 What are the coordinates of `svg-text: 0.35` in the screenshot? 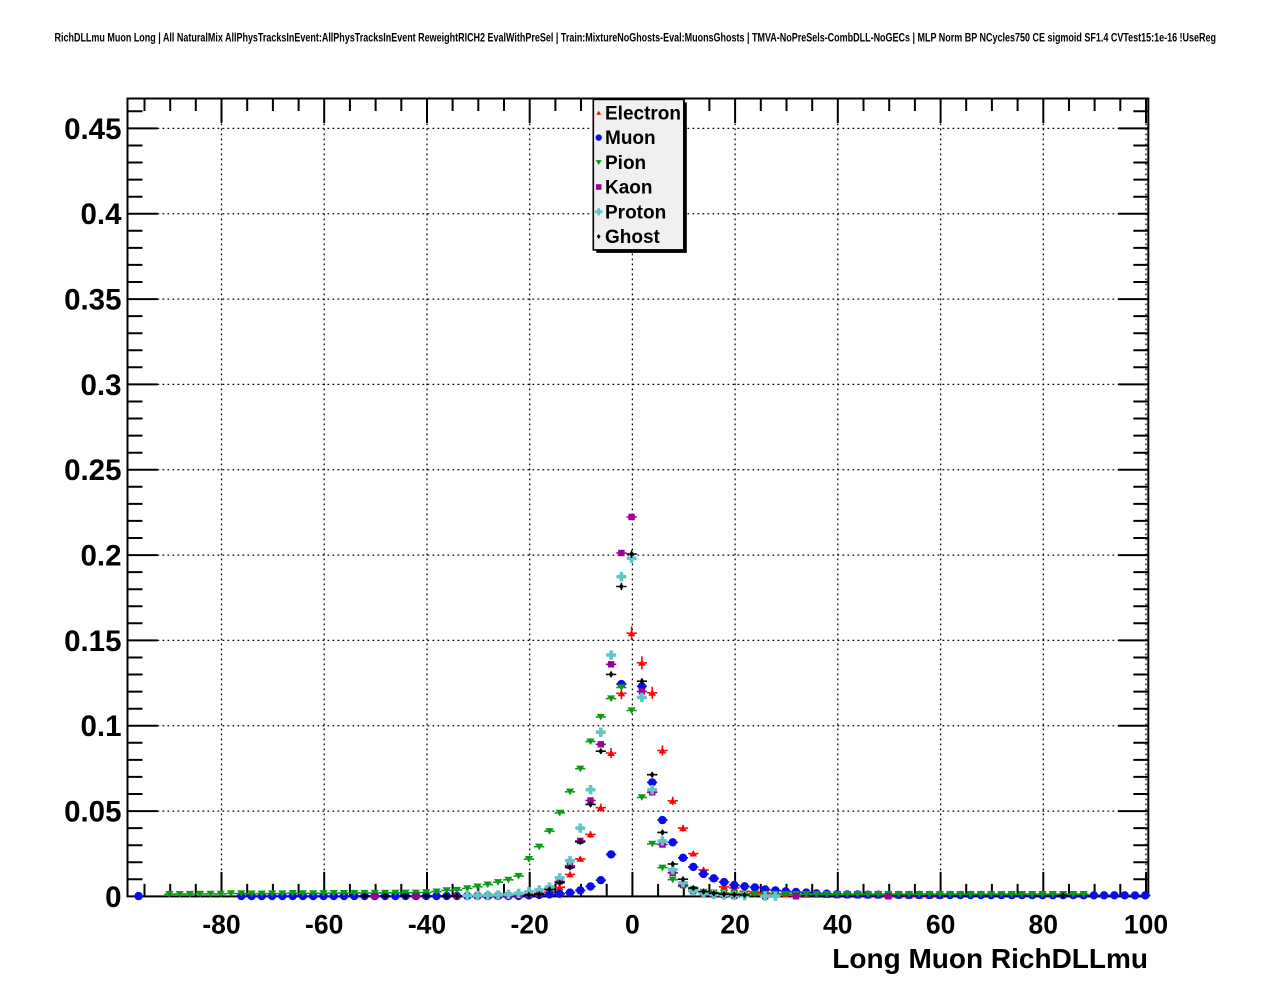 It's located at (92, 300).